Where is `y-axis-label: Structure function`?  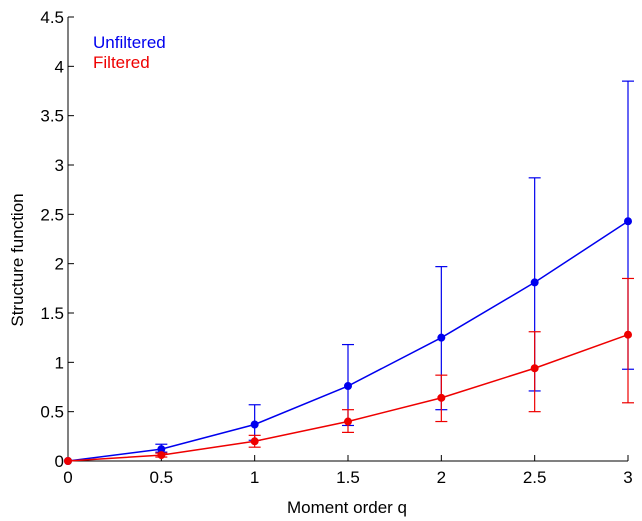
y-axis-label: Structure function is located at coordinates (17, 259).